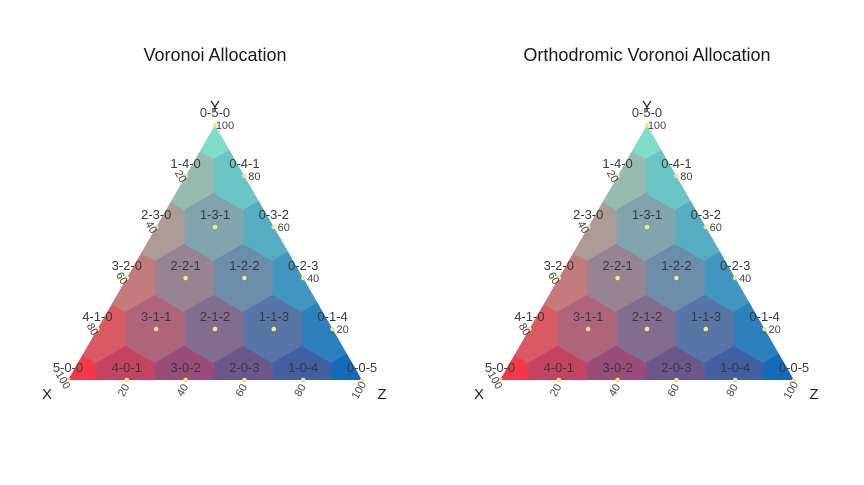 The image size is (864, 485). I want to click on point-label: 0-2-3, so click(735, 265).